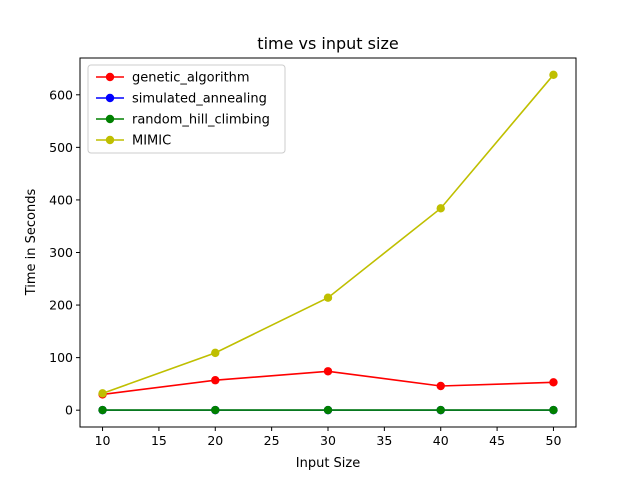 The width and height of the screenshot is (640, 480). What do you see at coordinates (61, 305) in the screenshot?
I see `y-tick-label: 200` at bounding box center [61, 305].